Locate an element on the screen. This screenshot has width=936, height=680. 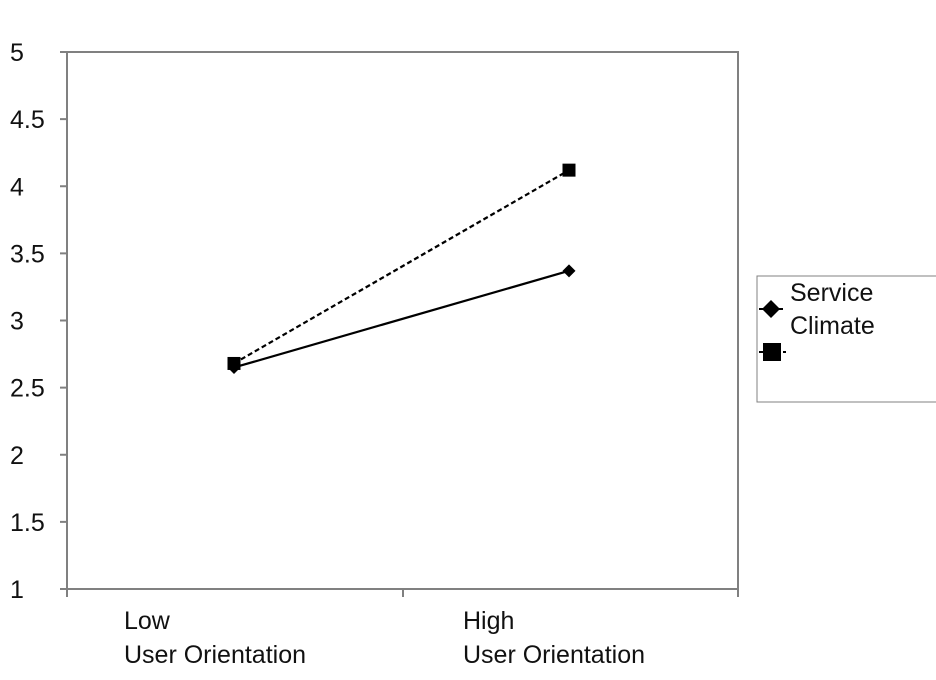
legend-marker-diamond is located at coordinates (771, 309).